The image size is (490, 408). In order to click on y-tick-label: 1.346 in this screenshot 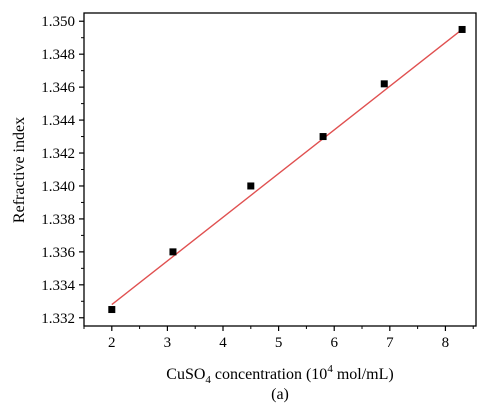, I will do `click(58, 88)`.